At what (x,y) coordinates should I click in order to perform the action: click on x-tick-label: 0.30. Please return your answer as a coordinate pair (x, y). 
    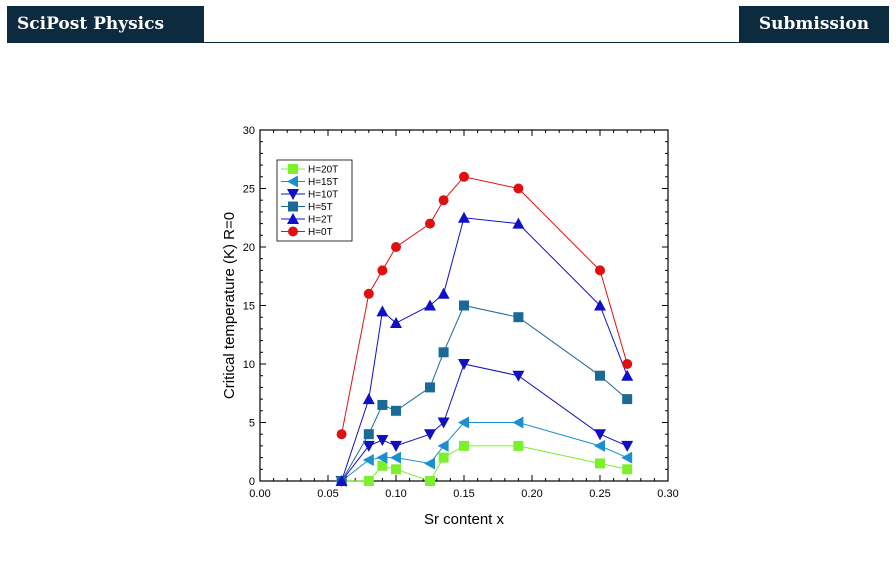
    Looking at the image, I should click on (667, 494).